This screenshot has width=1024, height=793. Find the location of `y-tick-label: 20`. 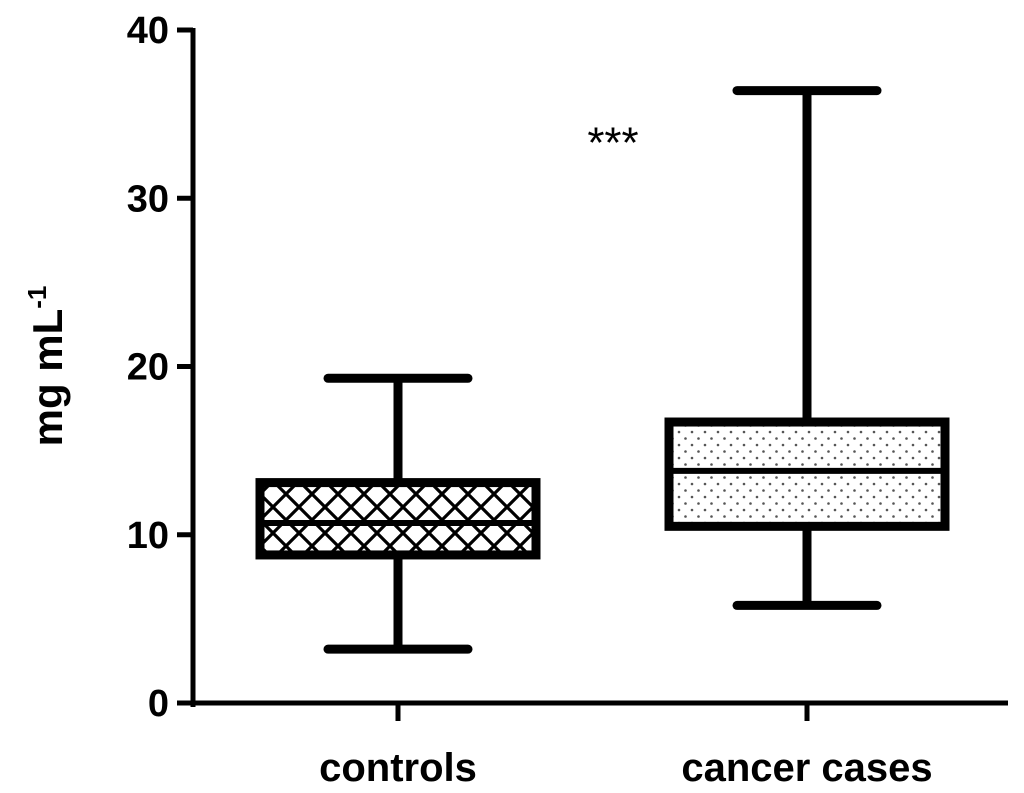

y-tick-label: 20 is located at coordinates (148, 368).